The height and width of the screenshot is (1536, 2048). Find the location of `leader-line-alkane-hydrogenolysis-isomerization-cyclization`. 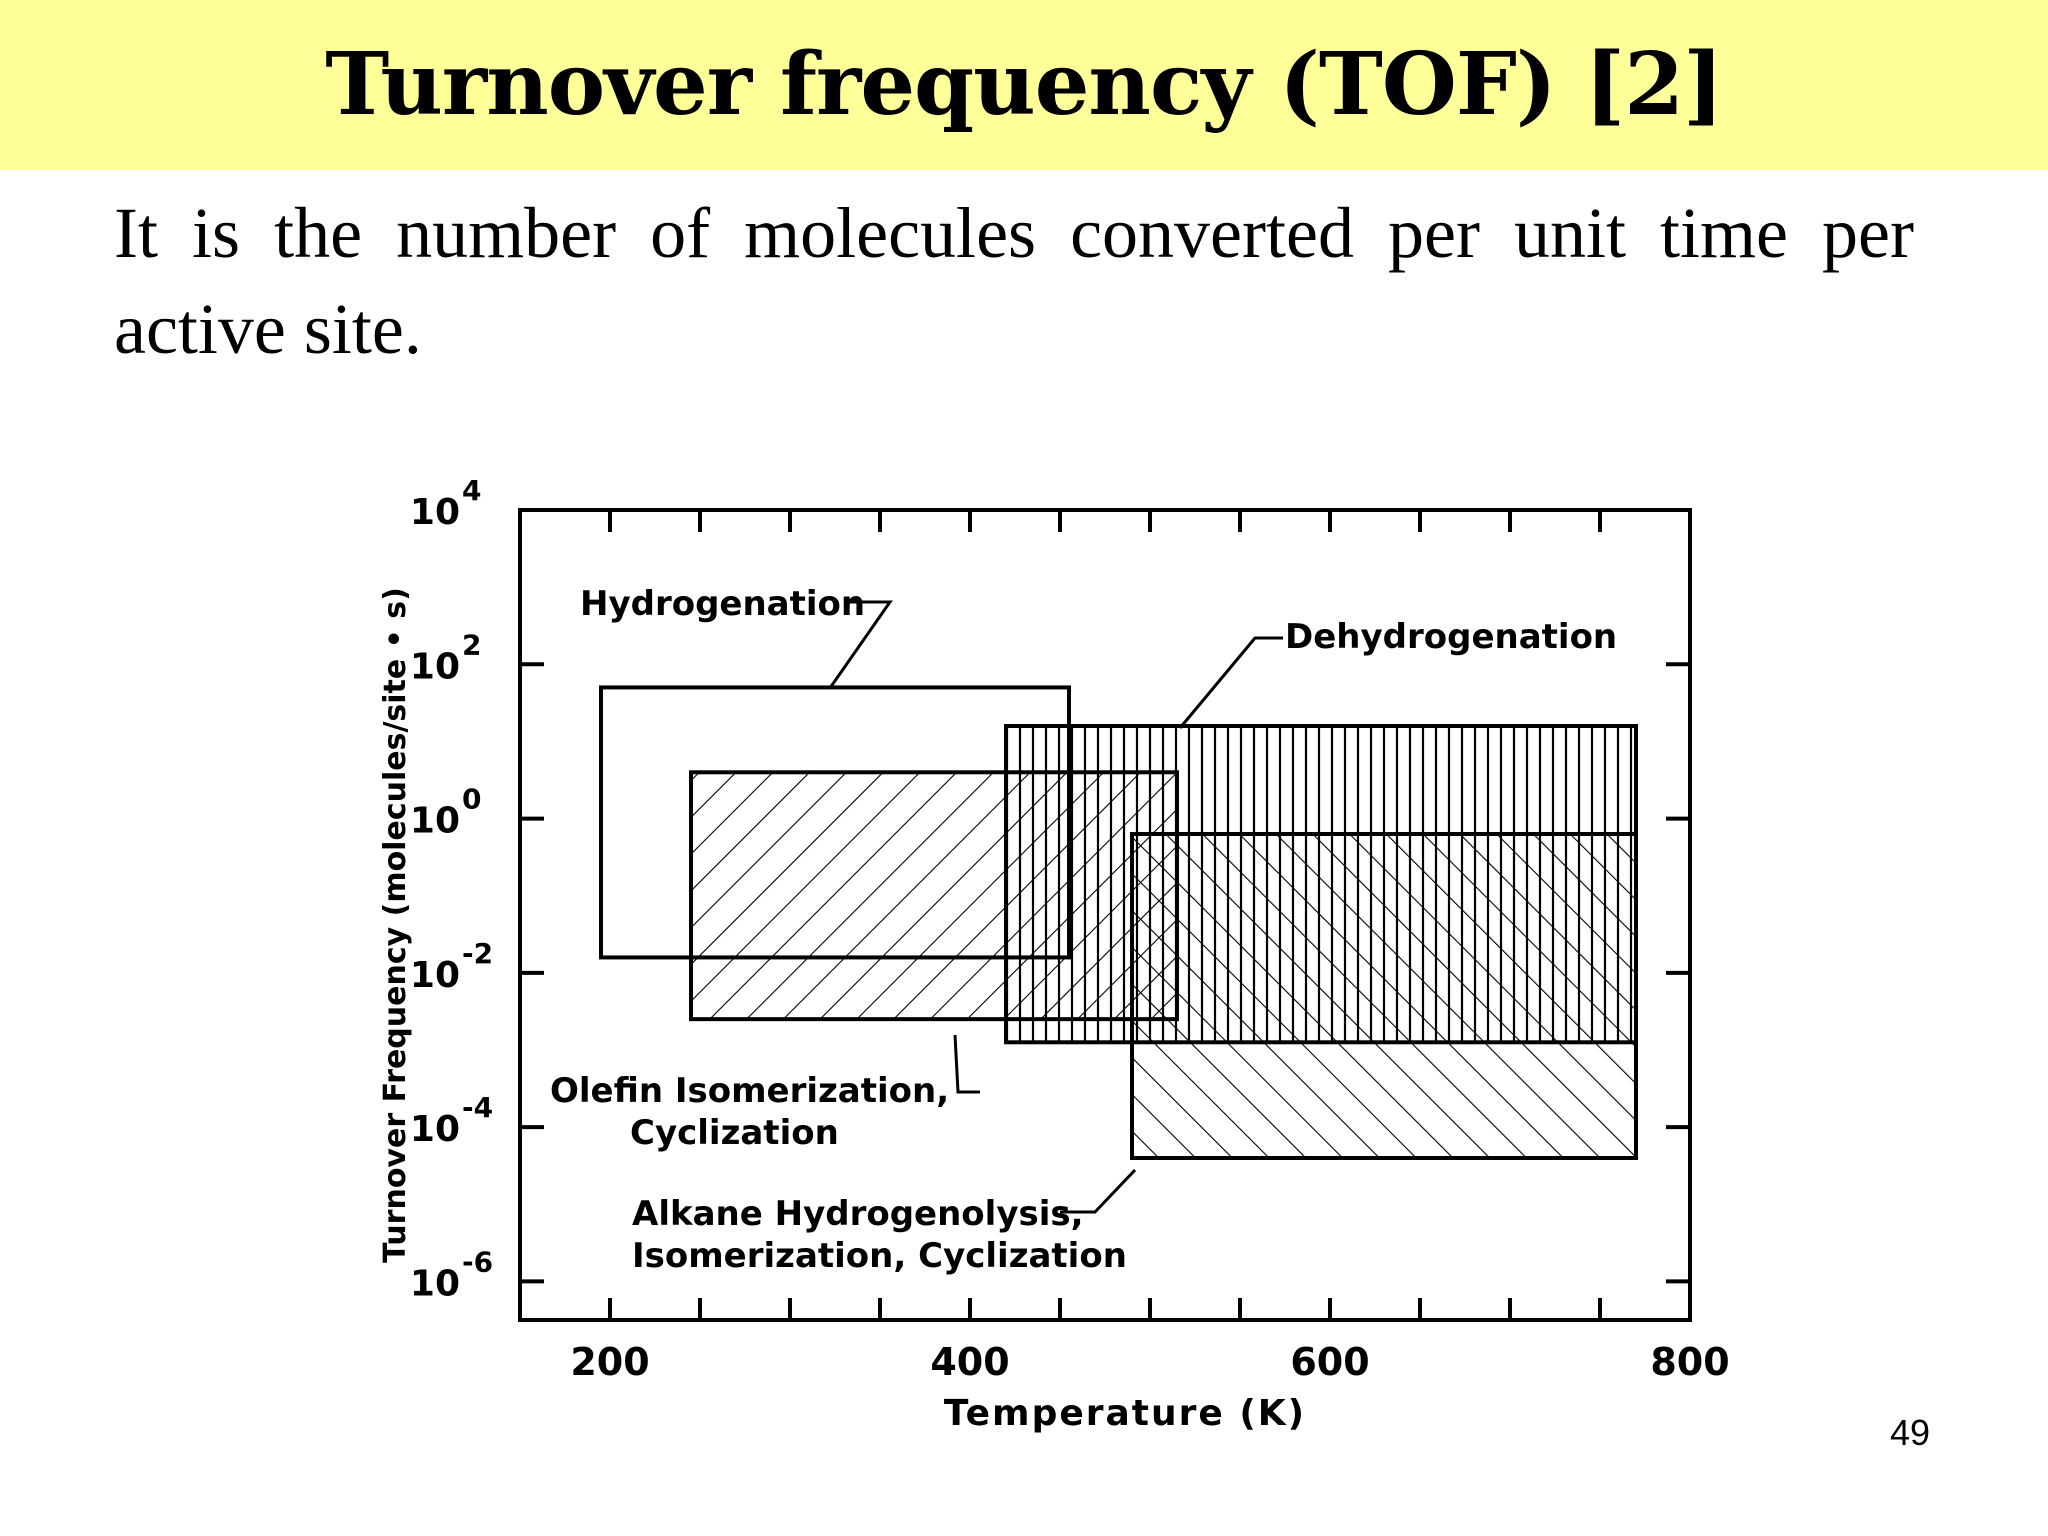

leader-line-alkane-hydrogenolysis-isomerization-cyclization is located at coordinates (1098, 1191).